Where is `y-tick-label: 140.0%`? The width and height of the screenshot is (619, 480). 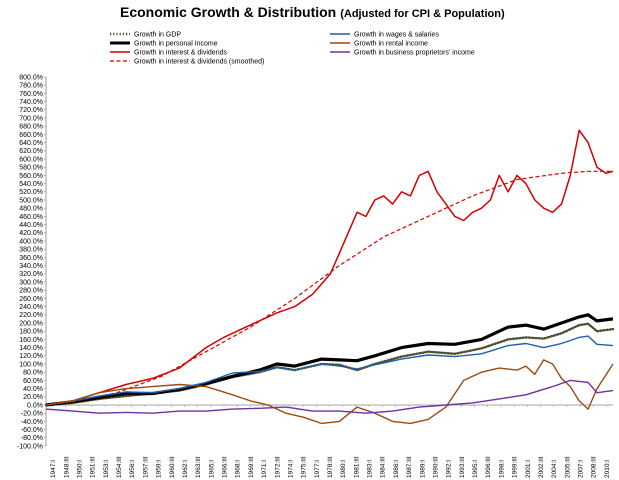
y-tick-label: 140.0% is located at coordinates (31, 348).